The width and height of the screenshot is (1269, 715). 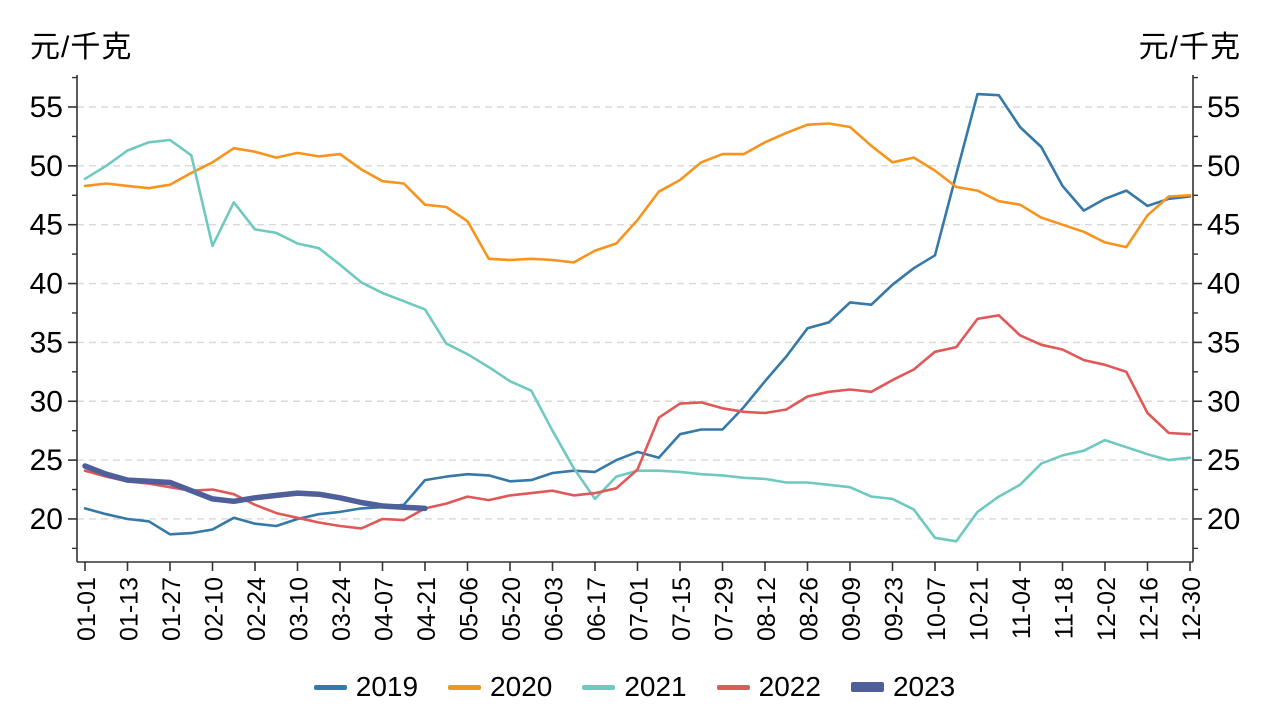 I want to click on y-tick-label-right-25: 25, so click(x=1223, y=460).